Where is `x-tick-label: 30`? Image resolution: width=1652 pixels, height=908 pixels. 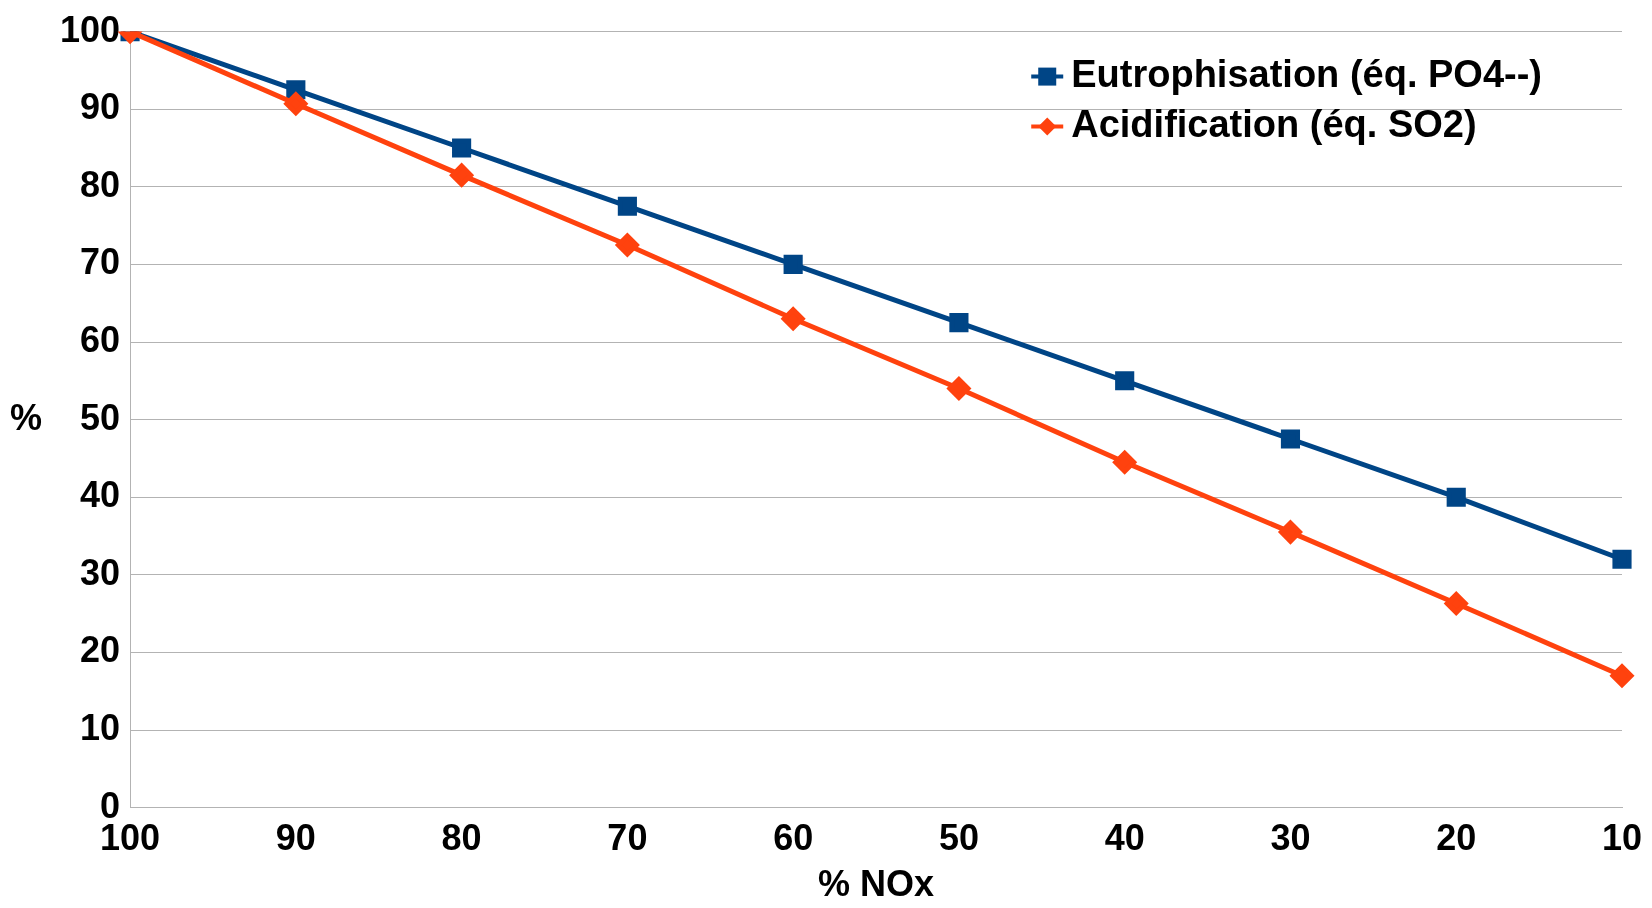 x-tick-label: 30 is located at coordinates (1290, 838).